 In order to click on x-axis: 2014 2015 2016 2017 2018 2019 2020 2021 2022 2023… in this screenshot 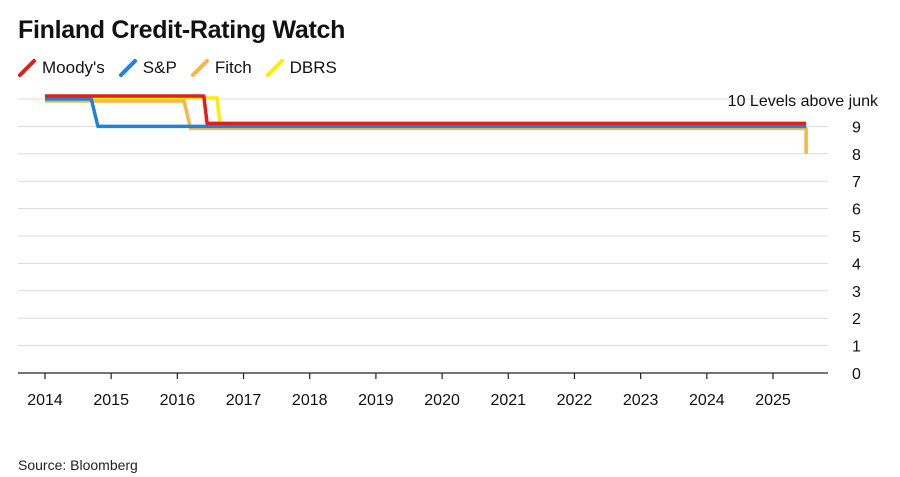, I will do `click(423, 390)`.